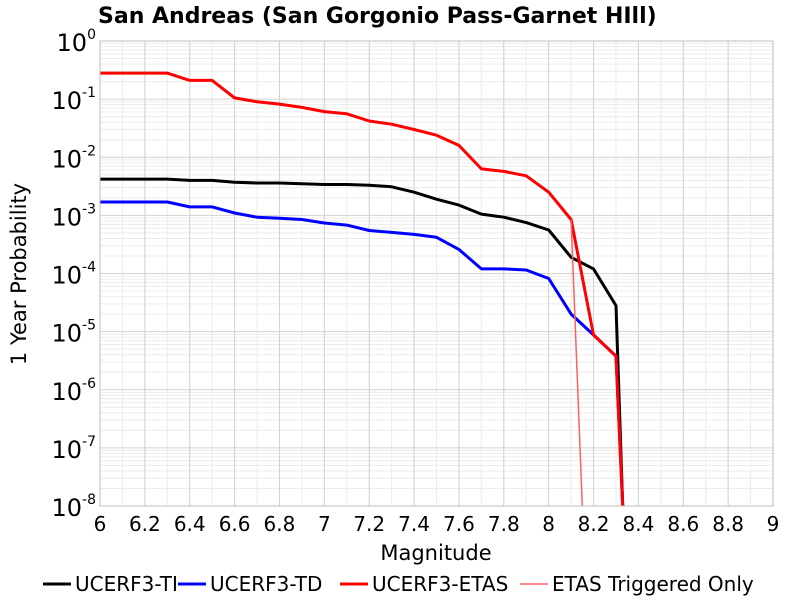 This screenshot has width=800, height=600. Describe the element at coordinates (73, 333) in the screenshot. I see `y-tick-label: 10⁻⁵` at that location.